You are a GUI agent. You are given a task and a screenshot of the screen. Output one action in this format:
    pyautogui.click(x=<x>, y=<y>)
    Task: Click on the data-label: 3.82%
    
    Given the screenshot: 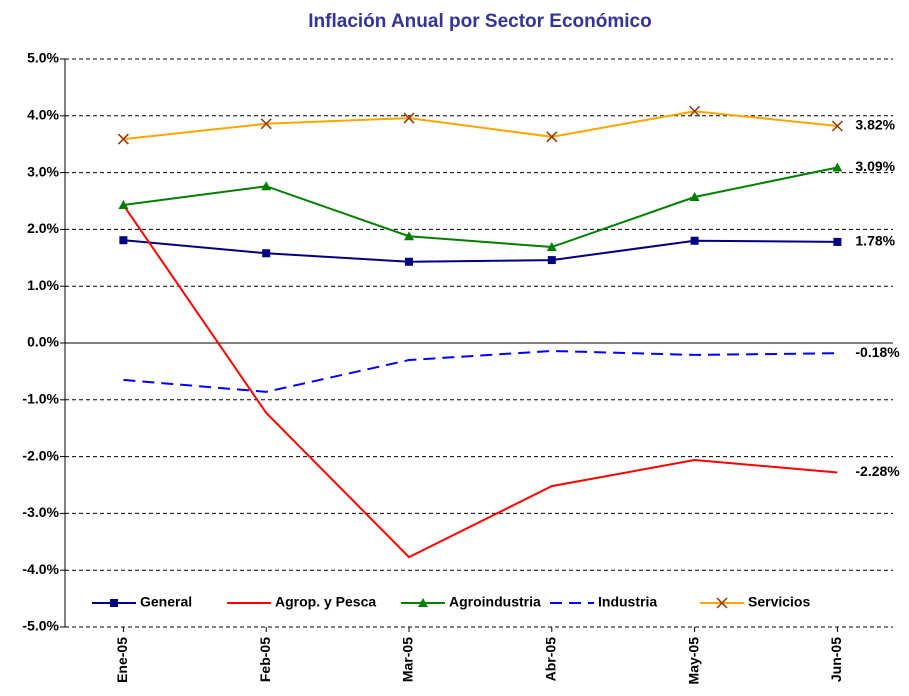 What is the action you would take?
    pyautogui.click(x=875, y=125)
    